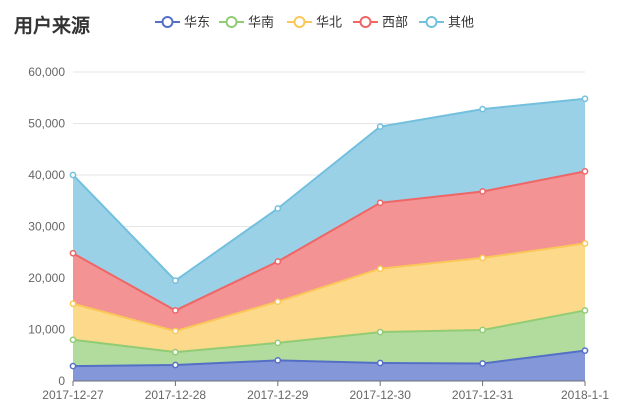 This screenshot has width=621, height=411. I want to click on x-tick-label: 2017-12-30, so click(381, 395).